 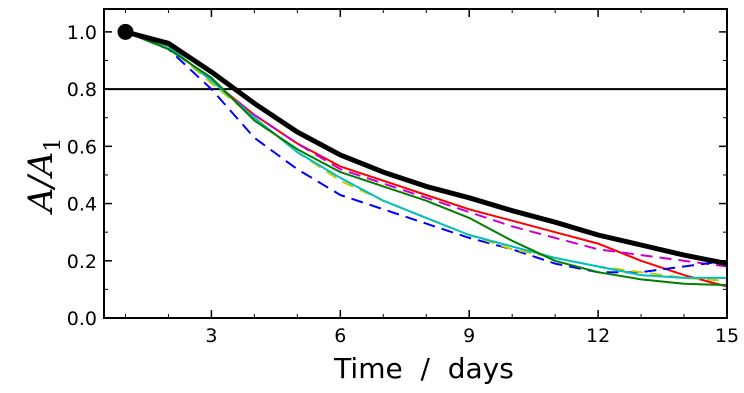 I want to click on y-tick-label: 0.4, so click(x=82, y=205).